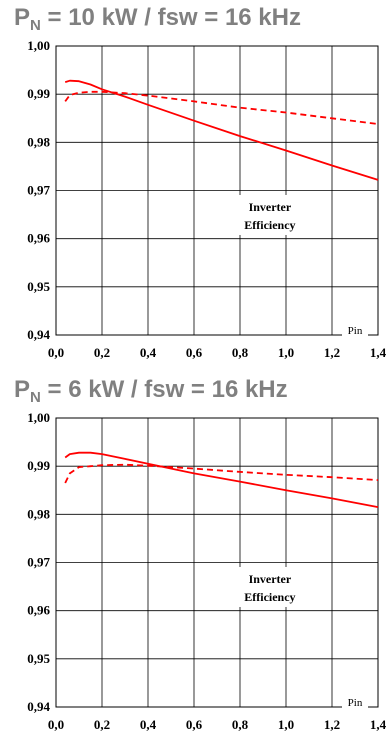  Describe the element at coordinates (164, 389) in the screenshot. I see `chart-title-rest: = 6 kW / fsw = 16 kHz` at that location.